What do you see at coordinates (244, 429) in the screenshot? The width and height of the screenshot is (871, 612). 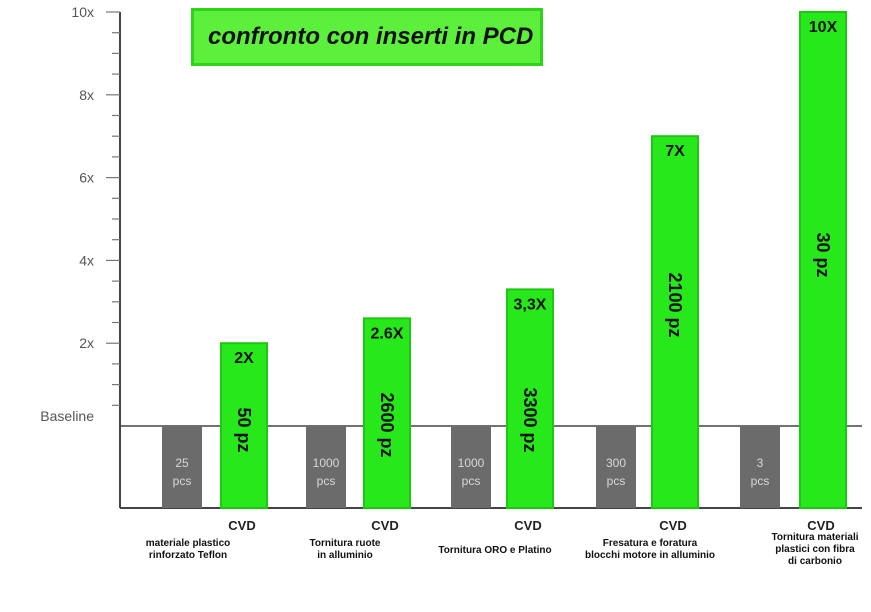 I see `pcd-pieces-label: 50 pz` at bounding box center [244, 429].